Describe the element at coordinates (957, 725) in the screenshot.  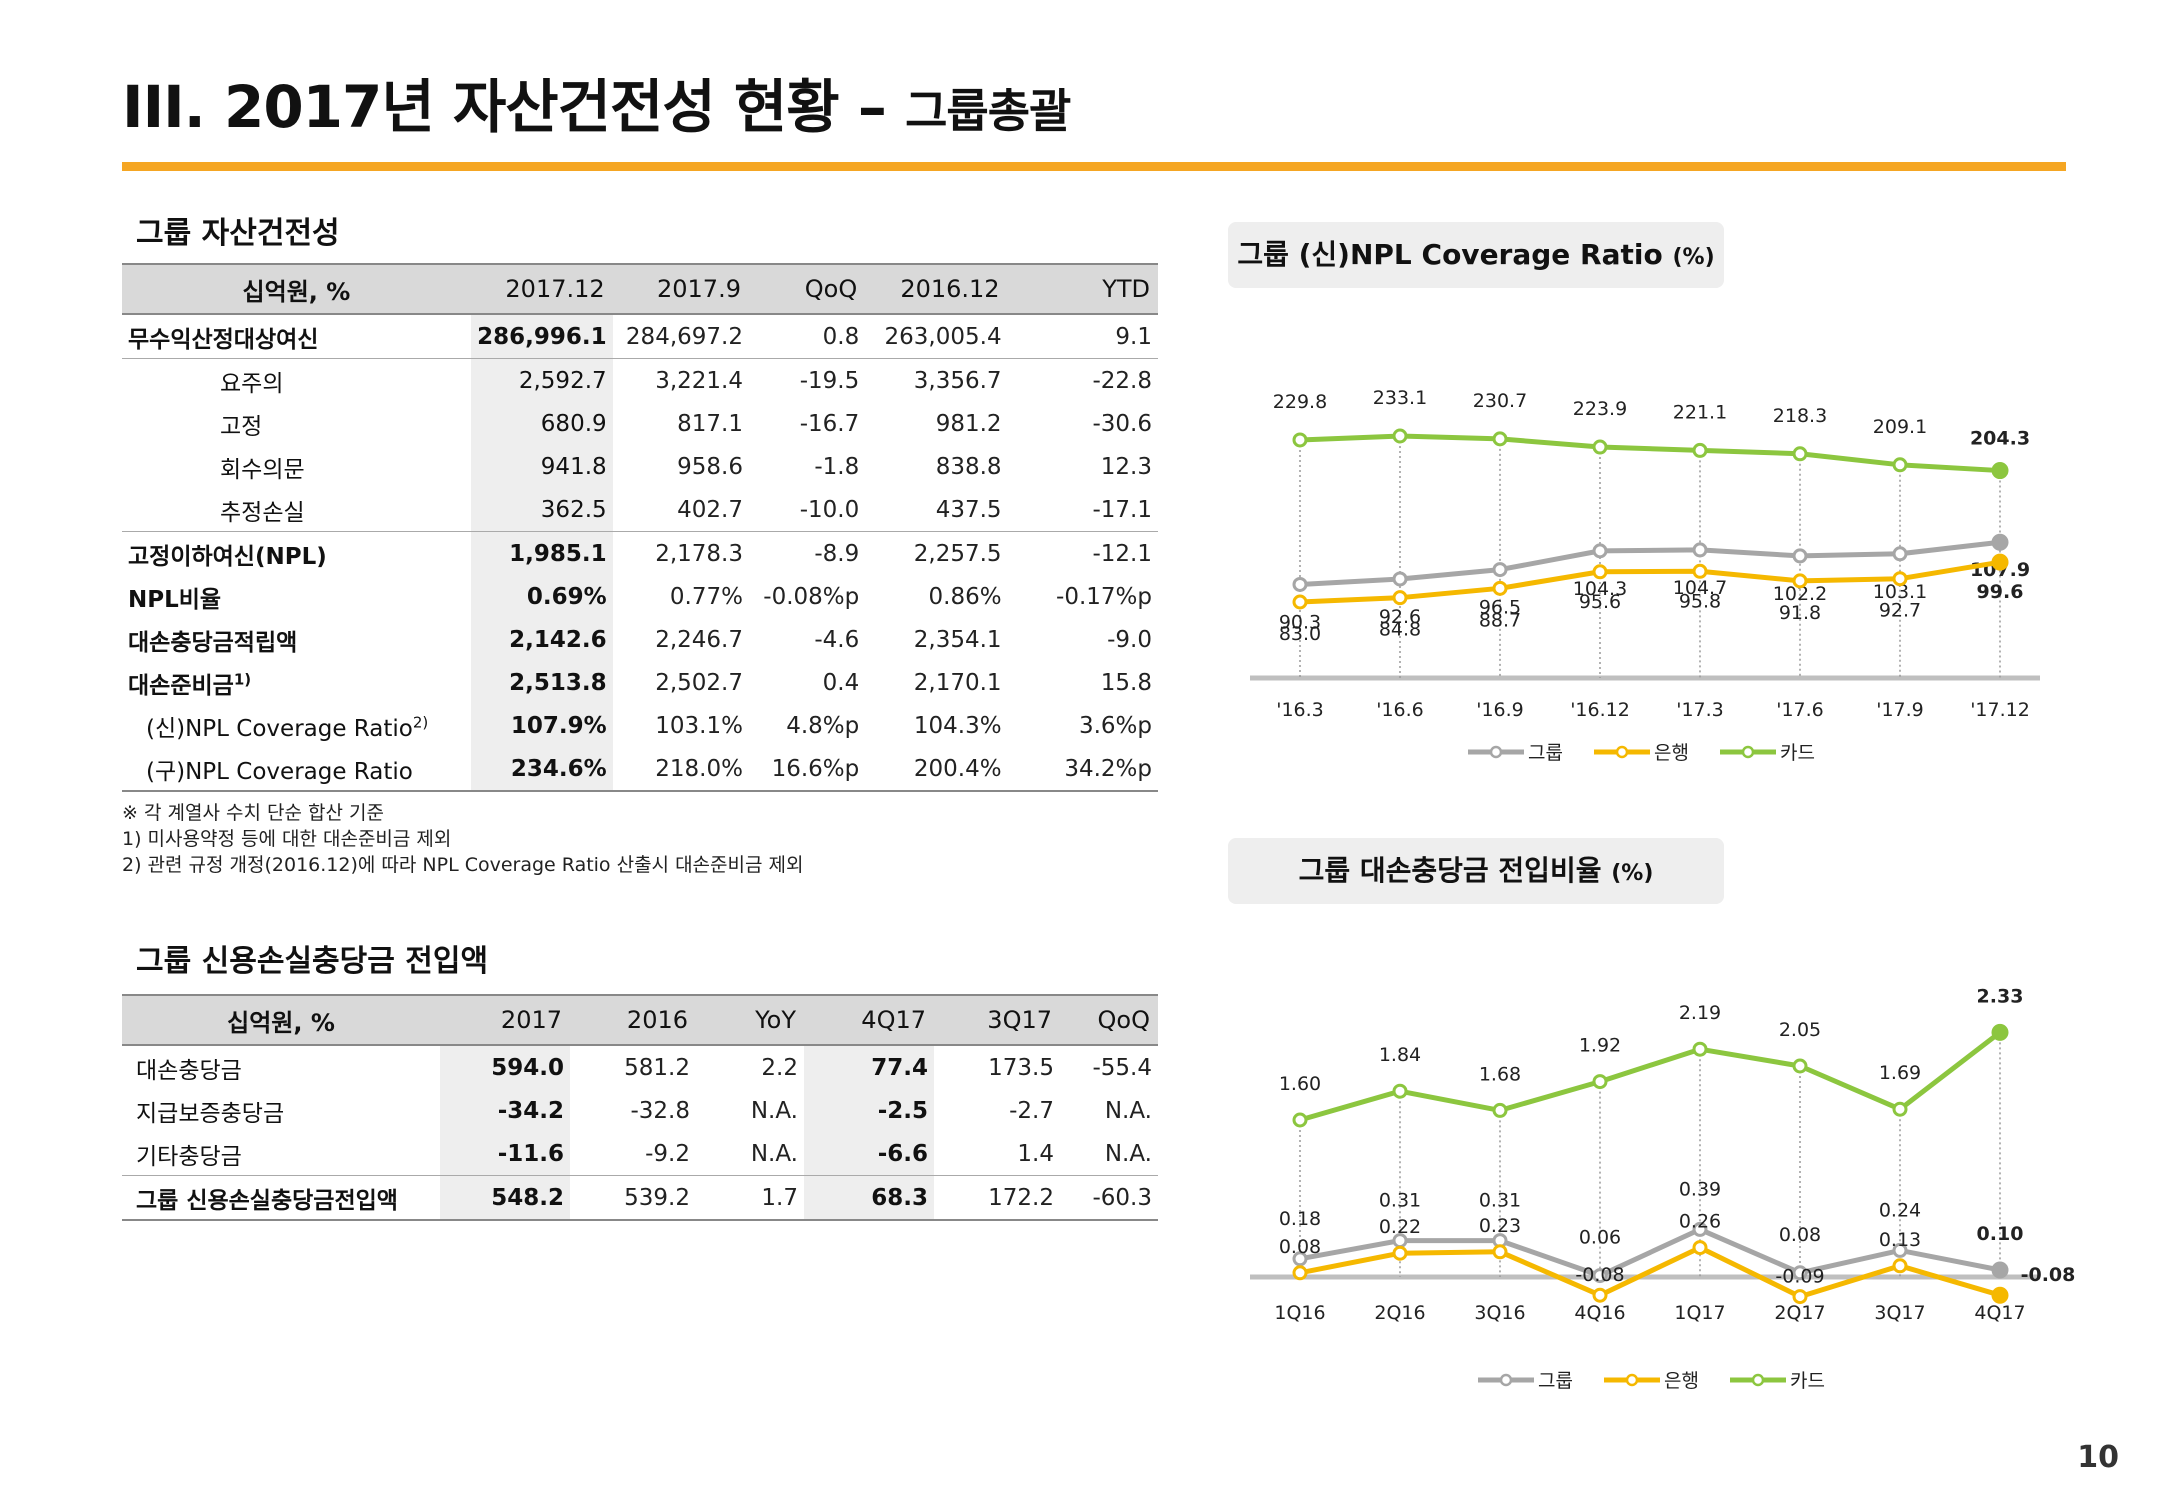
I see `cell-value: 104.3%` at that location.